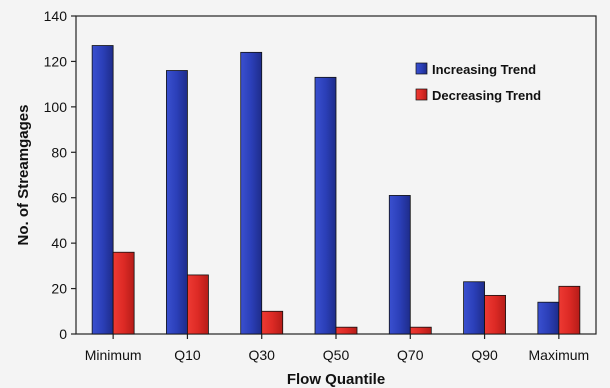 Image resolution: width=610 pixels, height=388 pixels. I want to click on bar-decreasing-q70, so click(420, 330).